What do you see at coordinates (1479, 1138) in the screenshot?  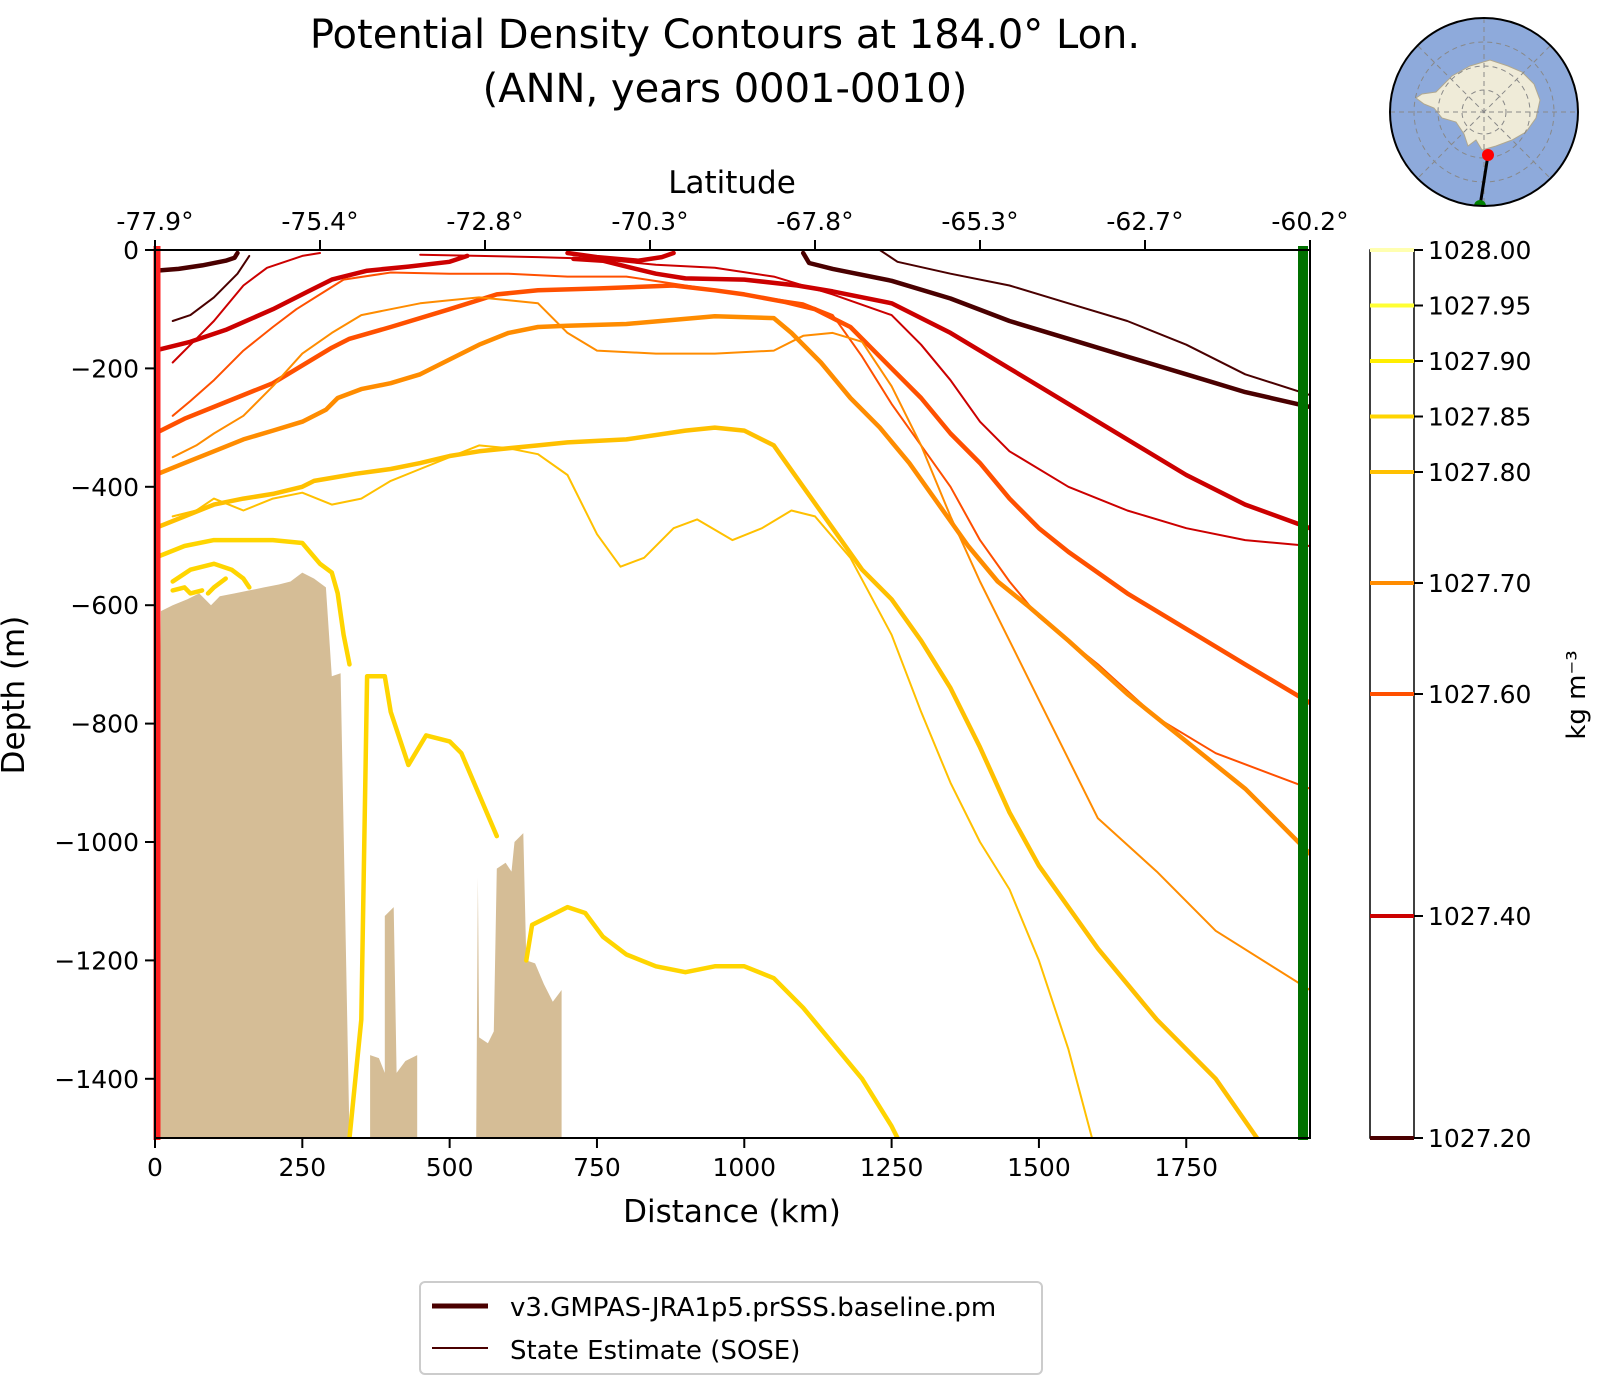 I see `colorbar-tick-label: 1027.20` at bounding box center [1479, 1138].